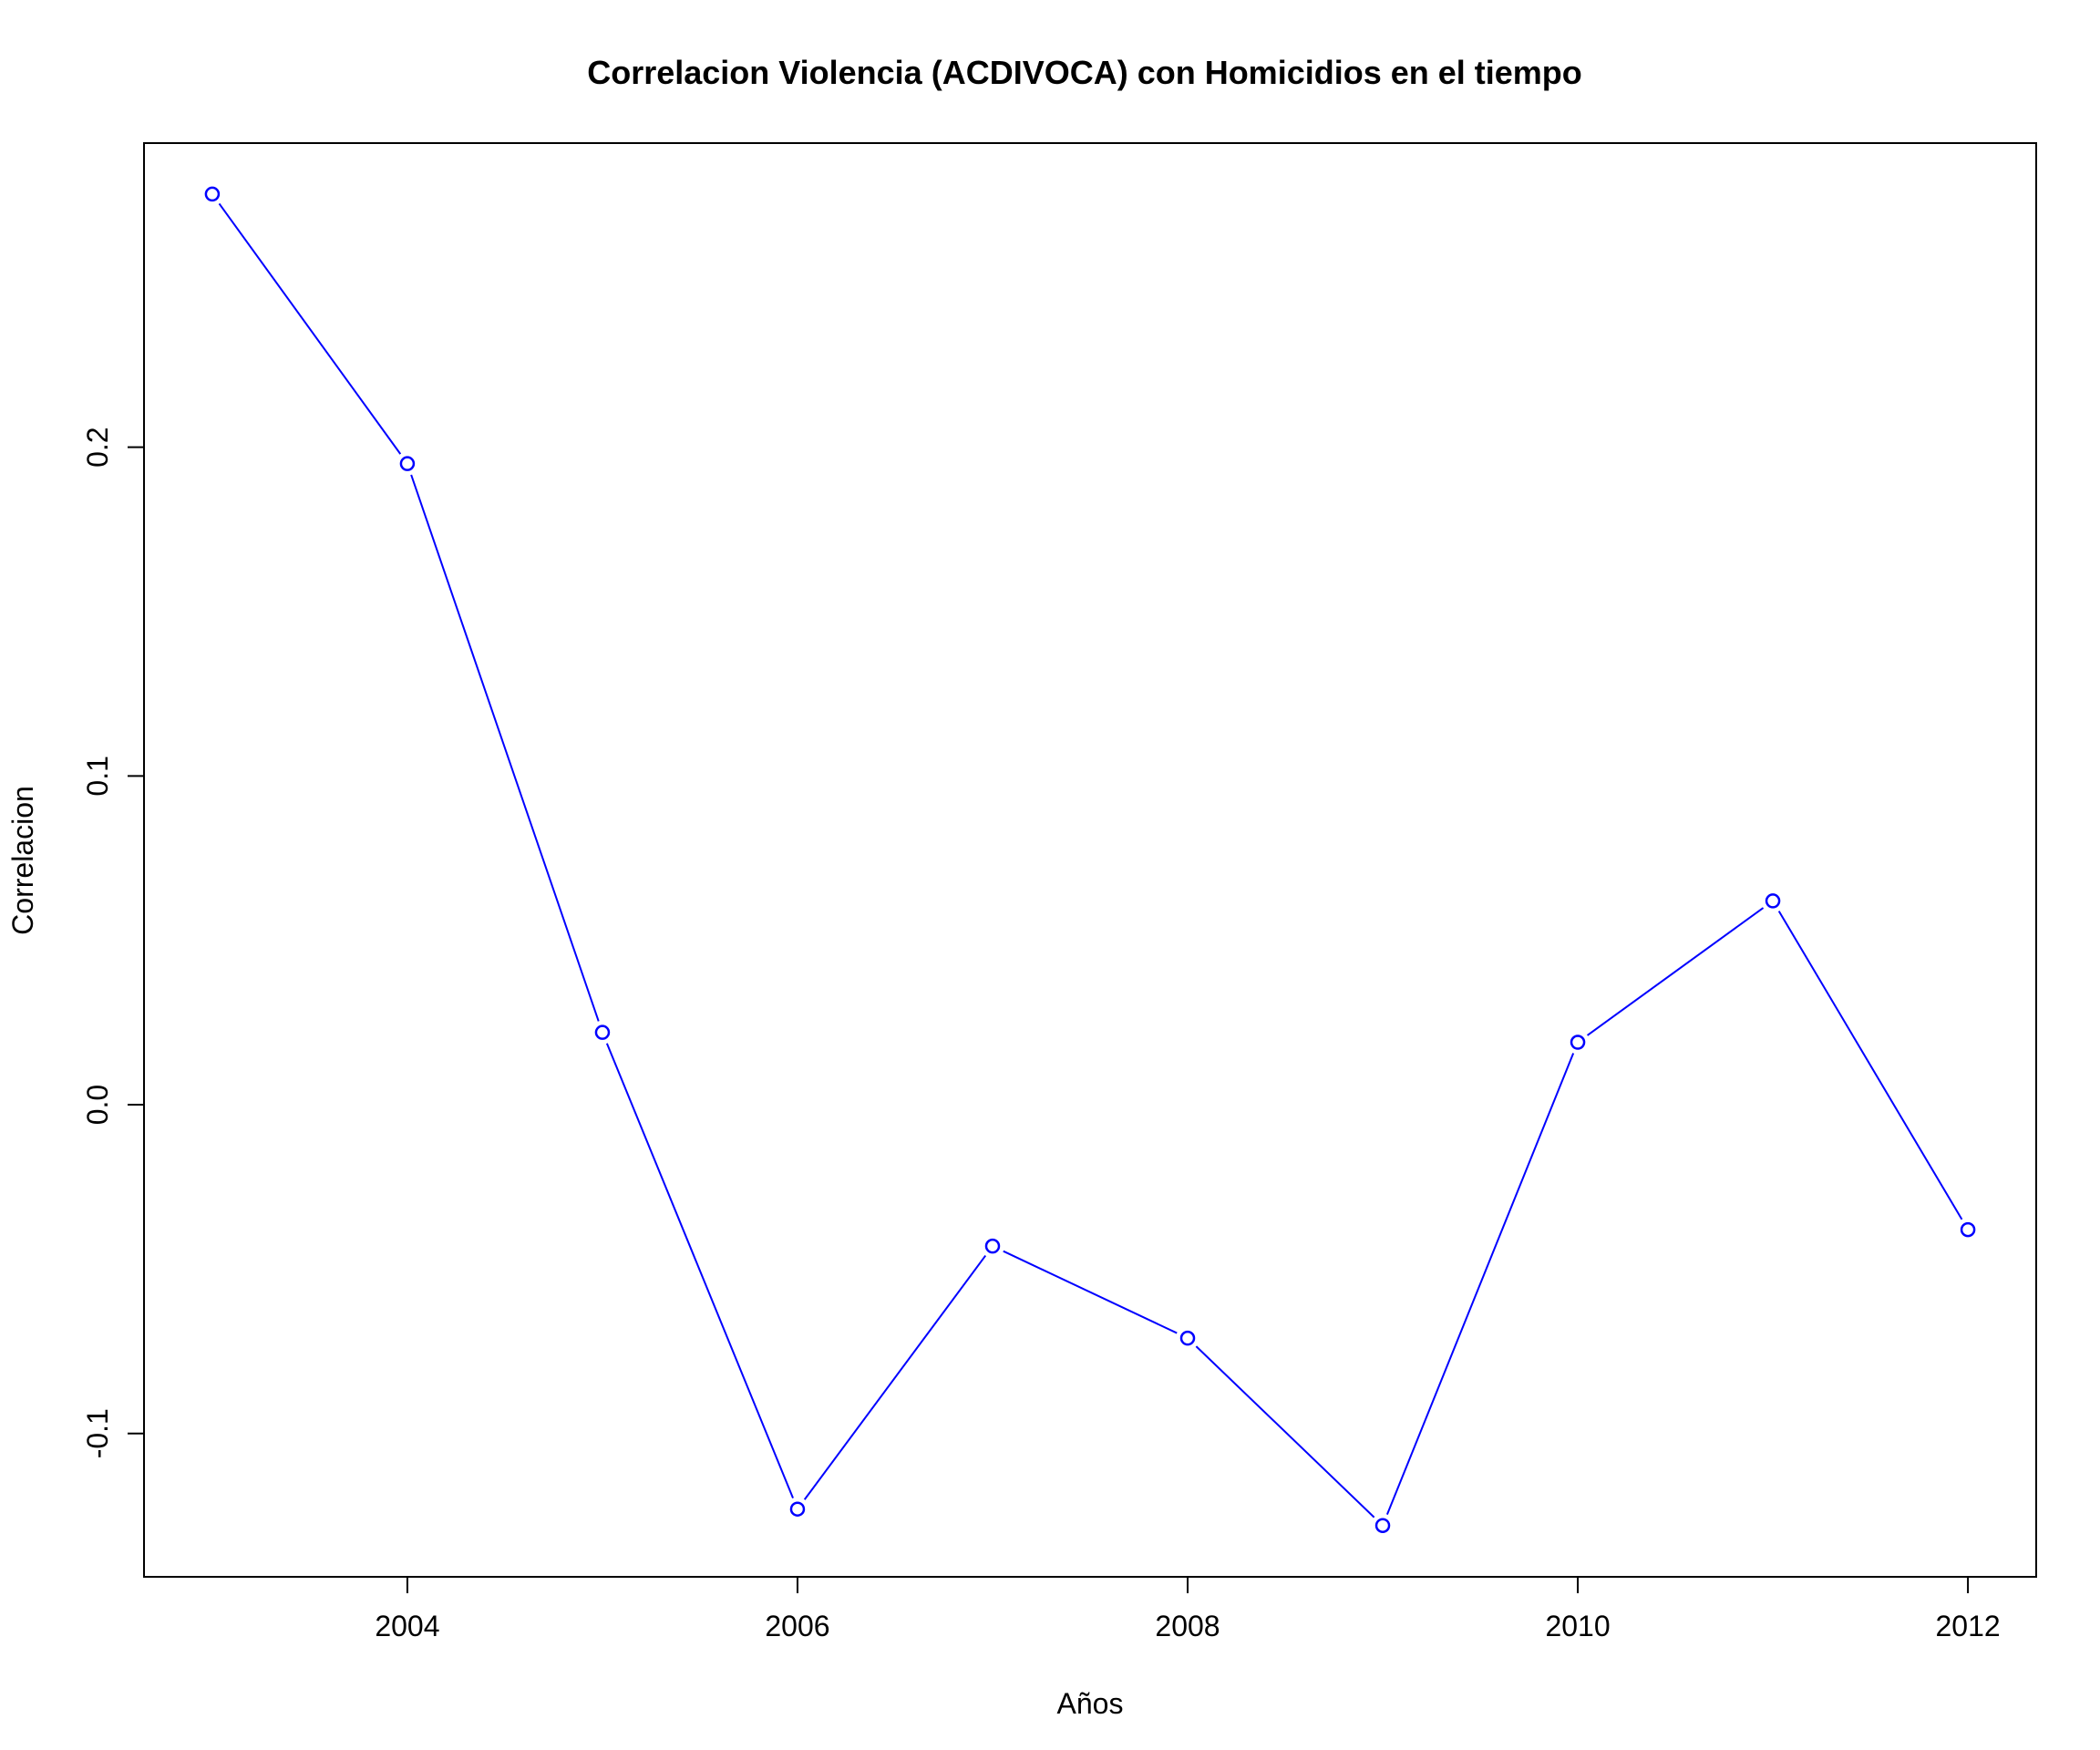 Image resolution: width=2100 pixels, height=1750 pixels. I want to click on x-tick-label: 2004, so click(407, 1626).